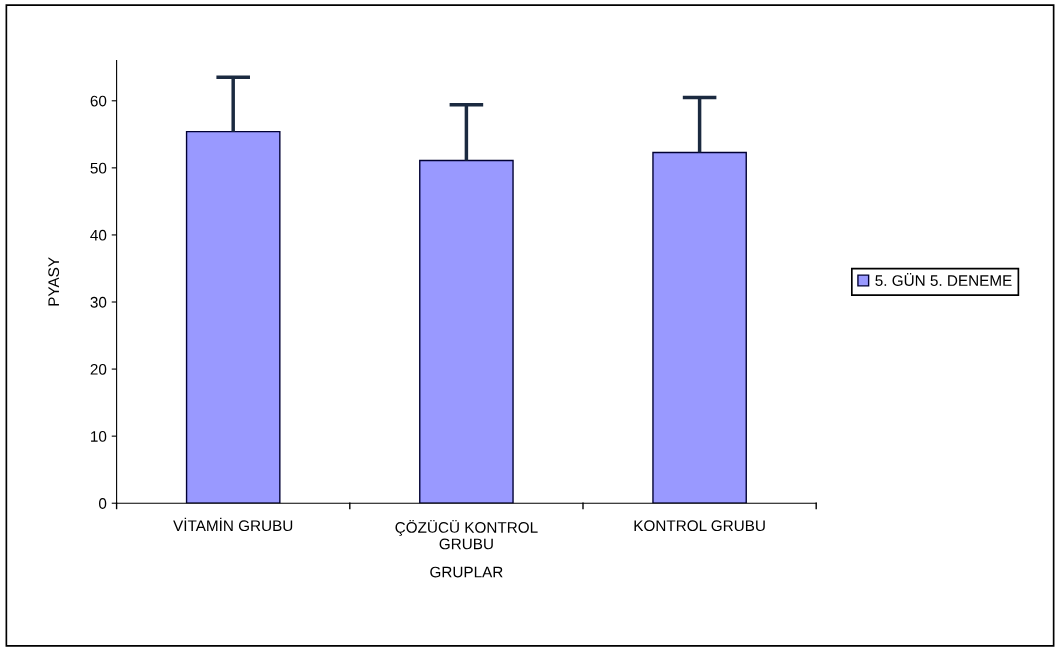  I want to click on y-tick-label: 30, so click(98, 302).